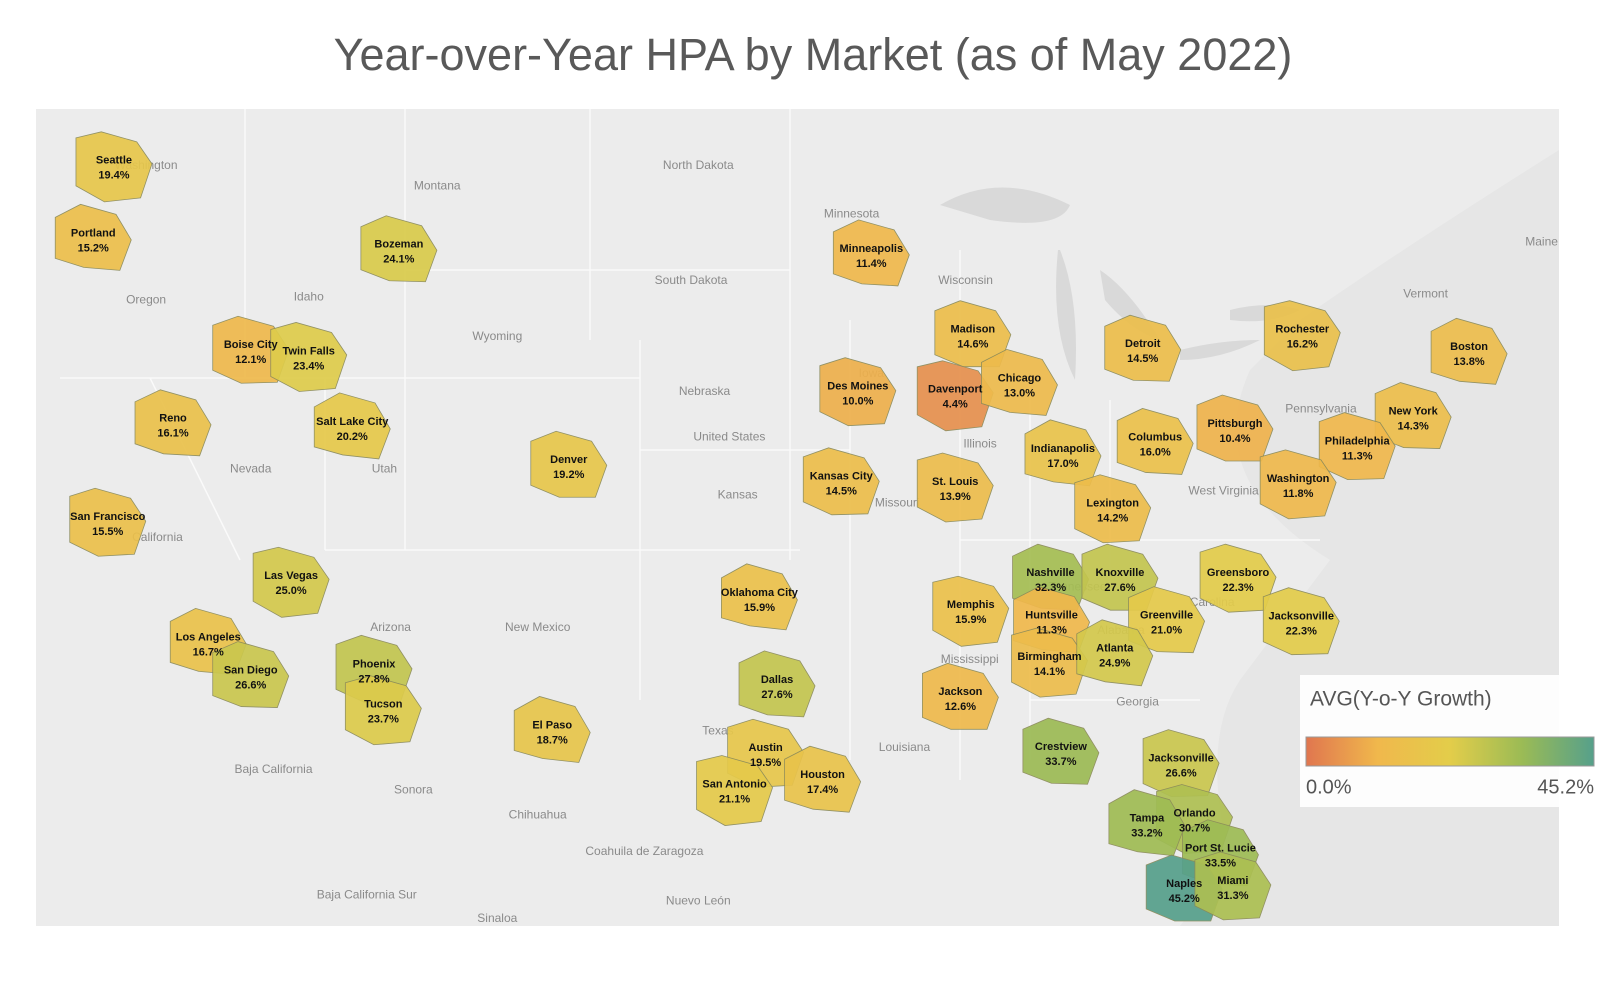 The image size is (1610, 992). Describe the element at coordinates (383, 705) in the screenshot. I see `market-name: Tucson` at that location.